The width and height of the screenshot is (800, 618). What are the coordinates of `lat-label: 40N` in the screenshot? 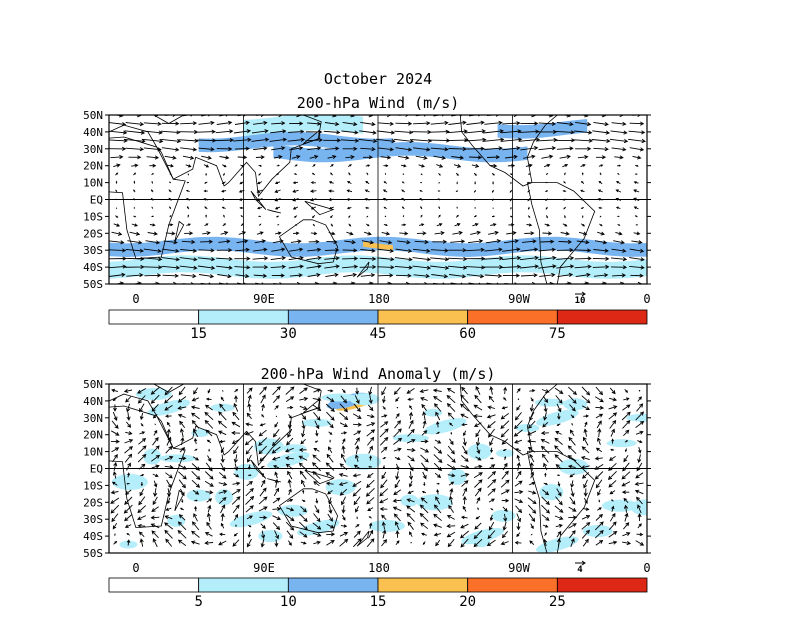 It's located at (93, 401).